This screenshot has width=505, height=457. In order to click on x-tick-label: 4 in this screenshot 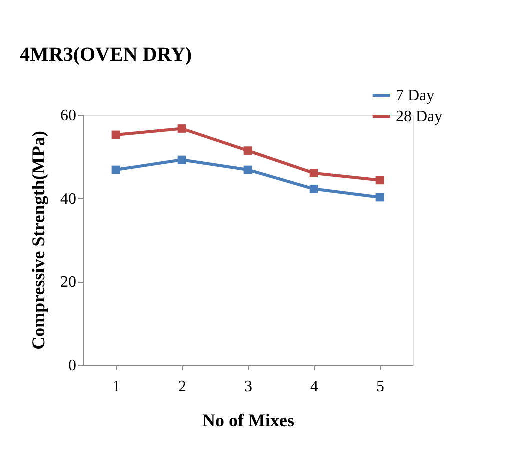, I will do `click(314, 387)`.